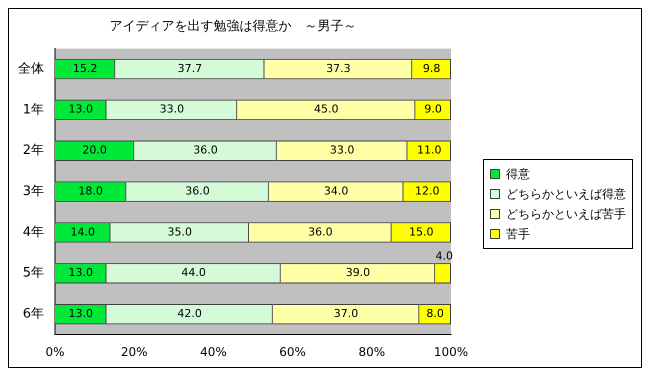 The width and height of the screenshot is (650, 376). Describe the element at coordinates (213, 351) in the screenshot. I see `x-tick-label: 40%` at that location.